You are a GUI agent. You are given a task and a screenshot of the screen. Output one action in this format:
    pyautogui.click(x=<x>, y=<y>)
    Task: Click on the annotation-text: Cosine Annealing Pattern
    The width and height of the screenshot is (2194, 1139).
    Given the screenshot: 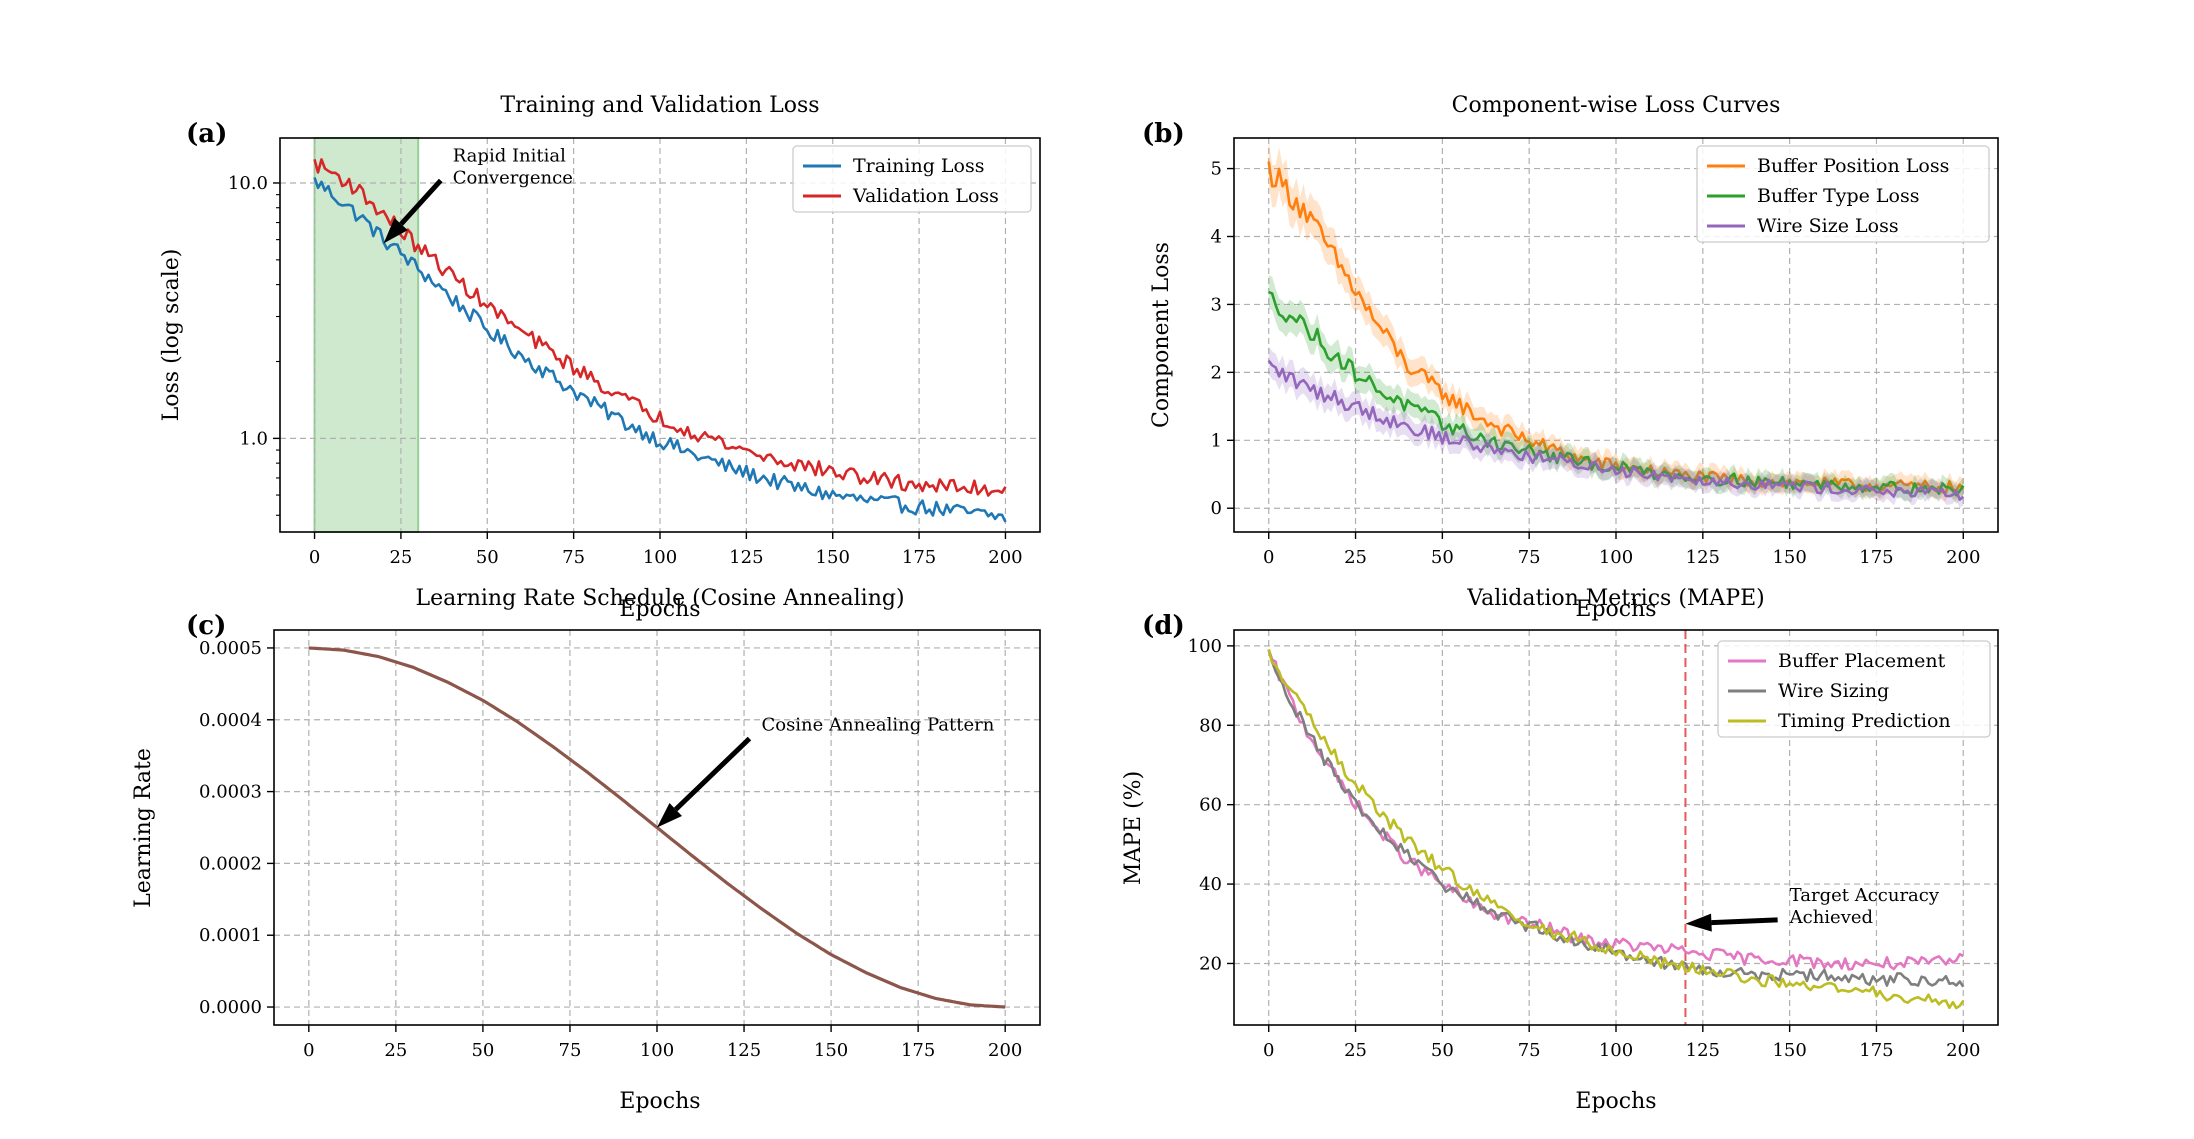 What is the action you would take?
    pyautogui.click(x=877, y=725)
    